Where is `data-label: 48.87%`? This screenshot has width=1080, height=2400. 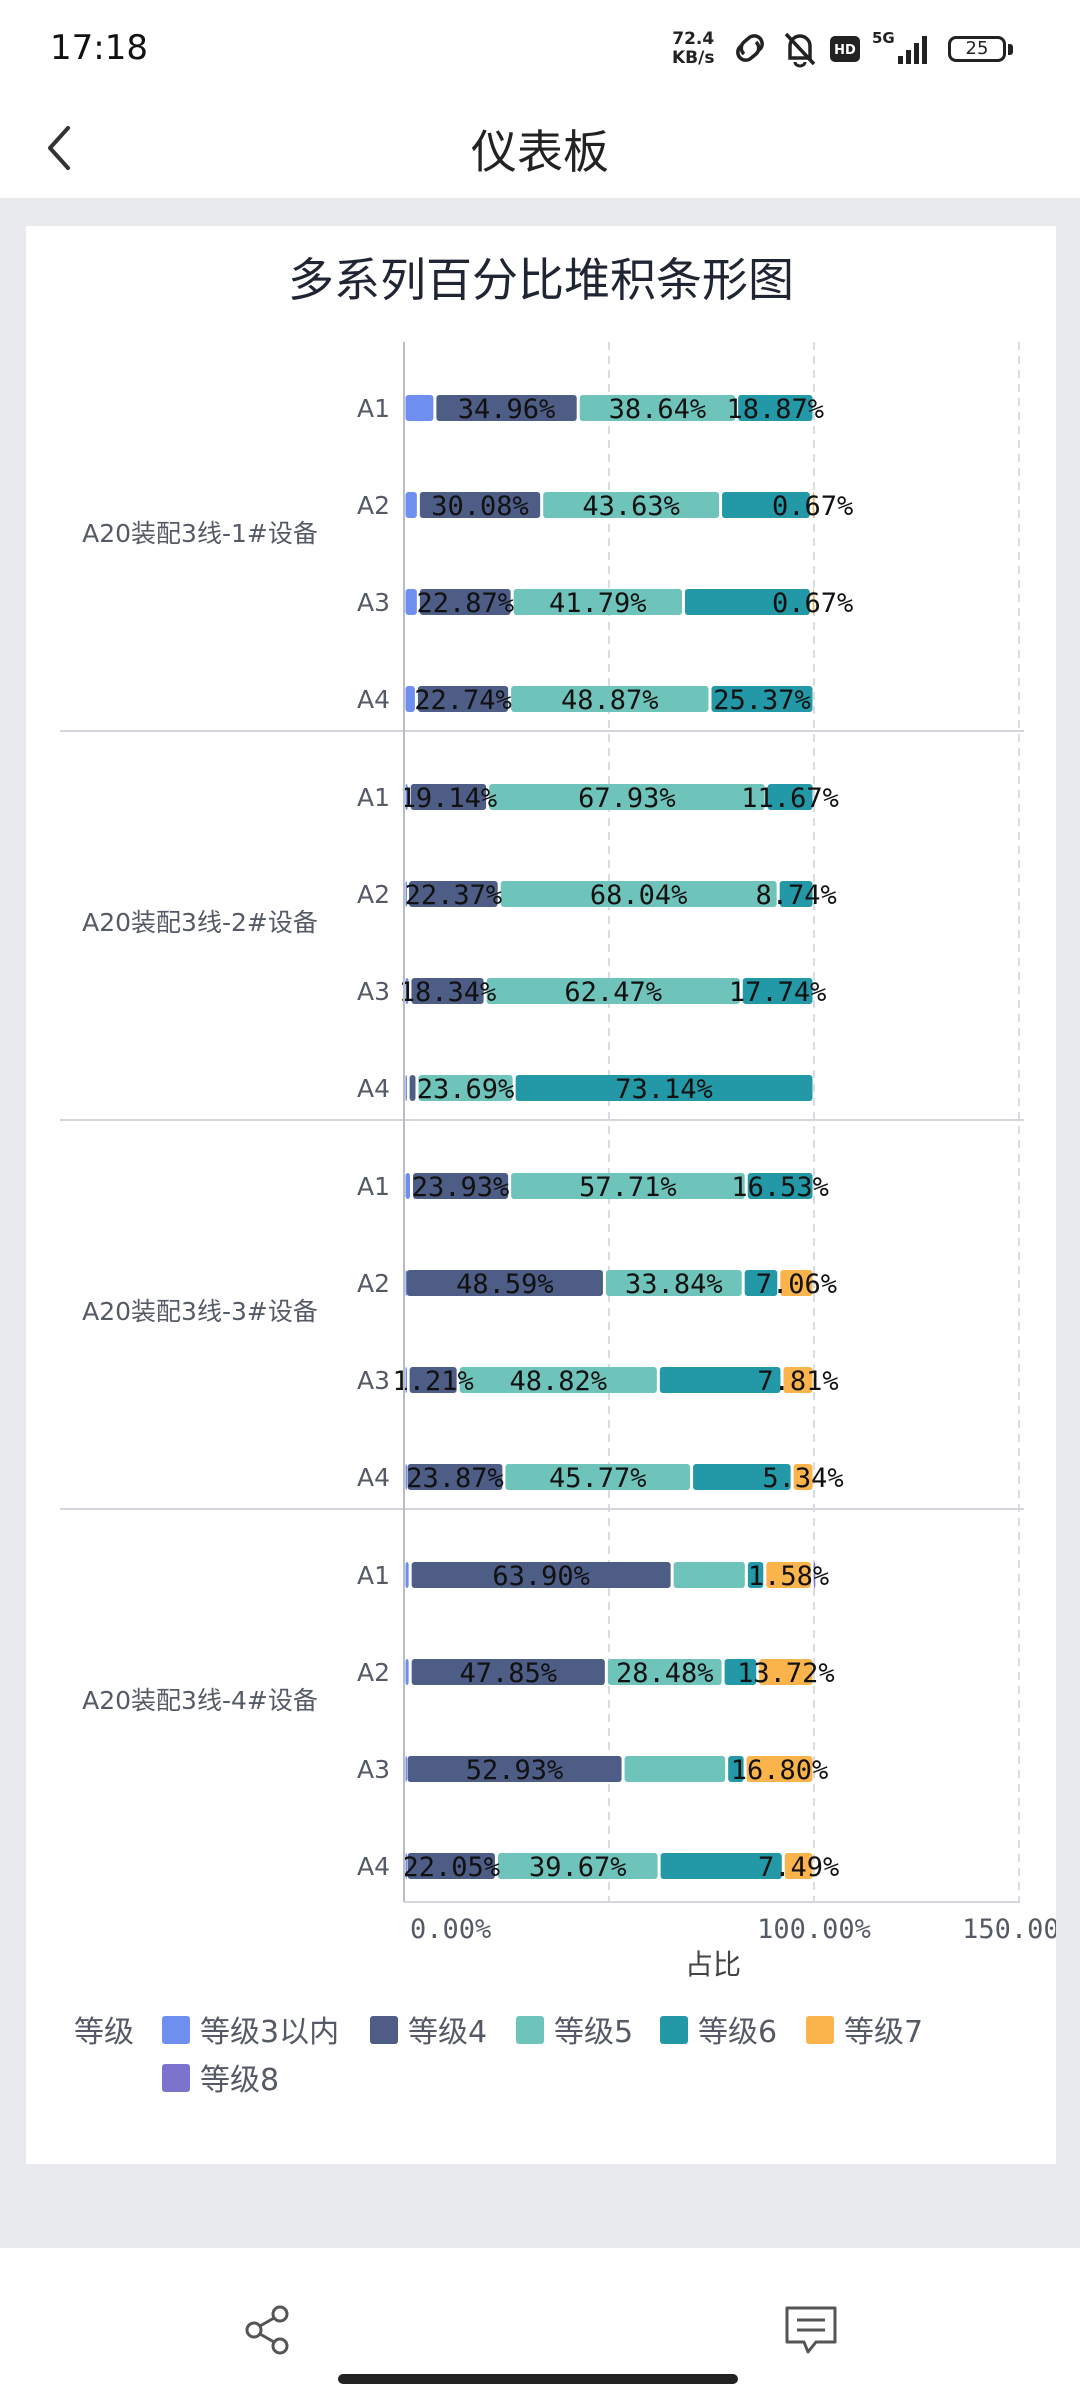 data-label: 48.87% is located at coordinates (610, 700).